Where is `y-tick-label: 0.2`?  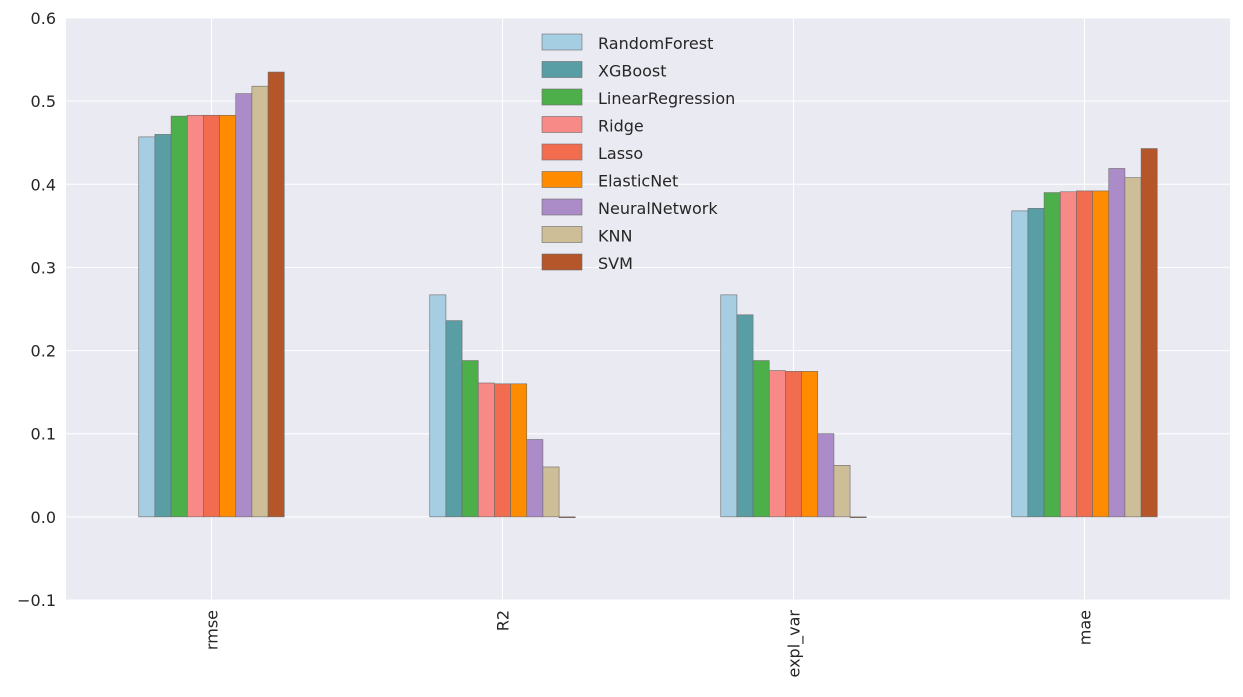
y-tick-label: 0.2 is located at coordinates (43, 351).